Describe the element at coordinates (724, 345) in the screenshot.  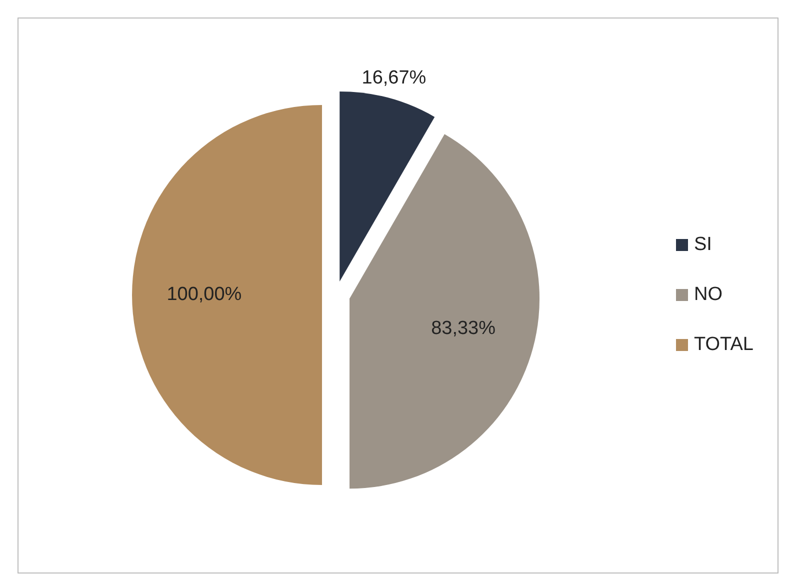
I see `legend-label: TOTAL` at that location.